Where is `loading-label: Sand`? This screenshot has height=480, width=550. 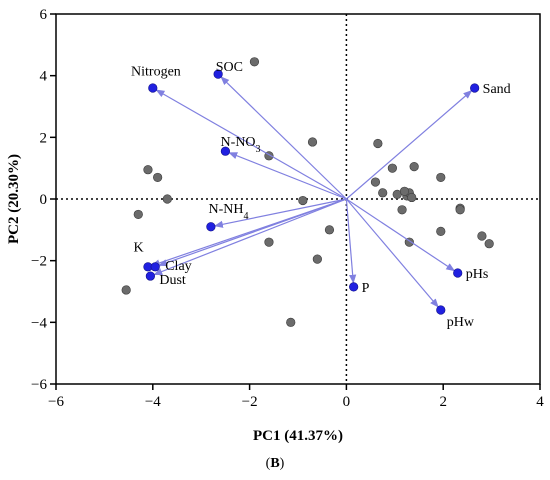
loading-label: Sand is located at coordinates (497, 89).